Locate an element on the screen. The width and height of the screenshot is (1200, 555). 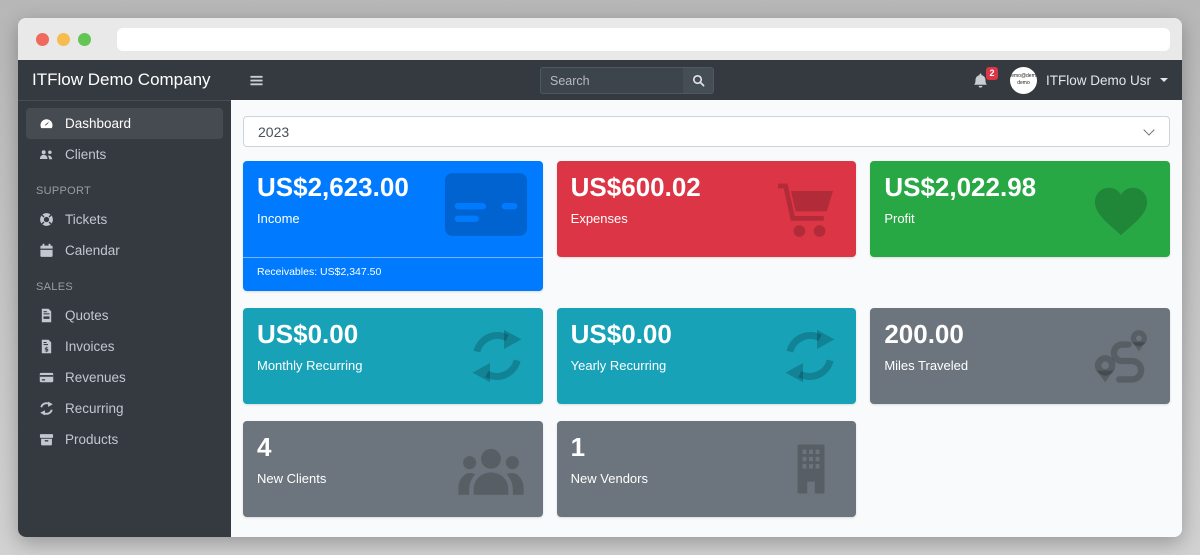
card-value: US$600.02 is located at coordinates (635, 187).